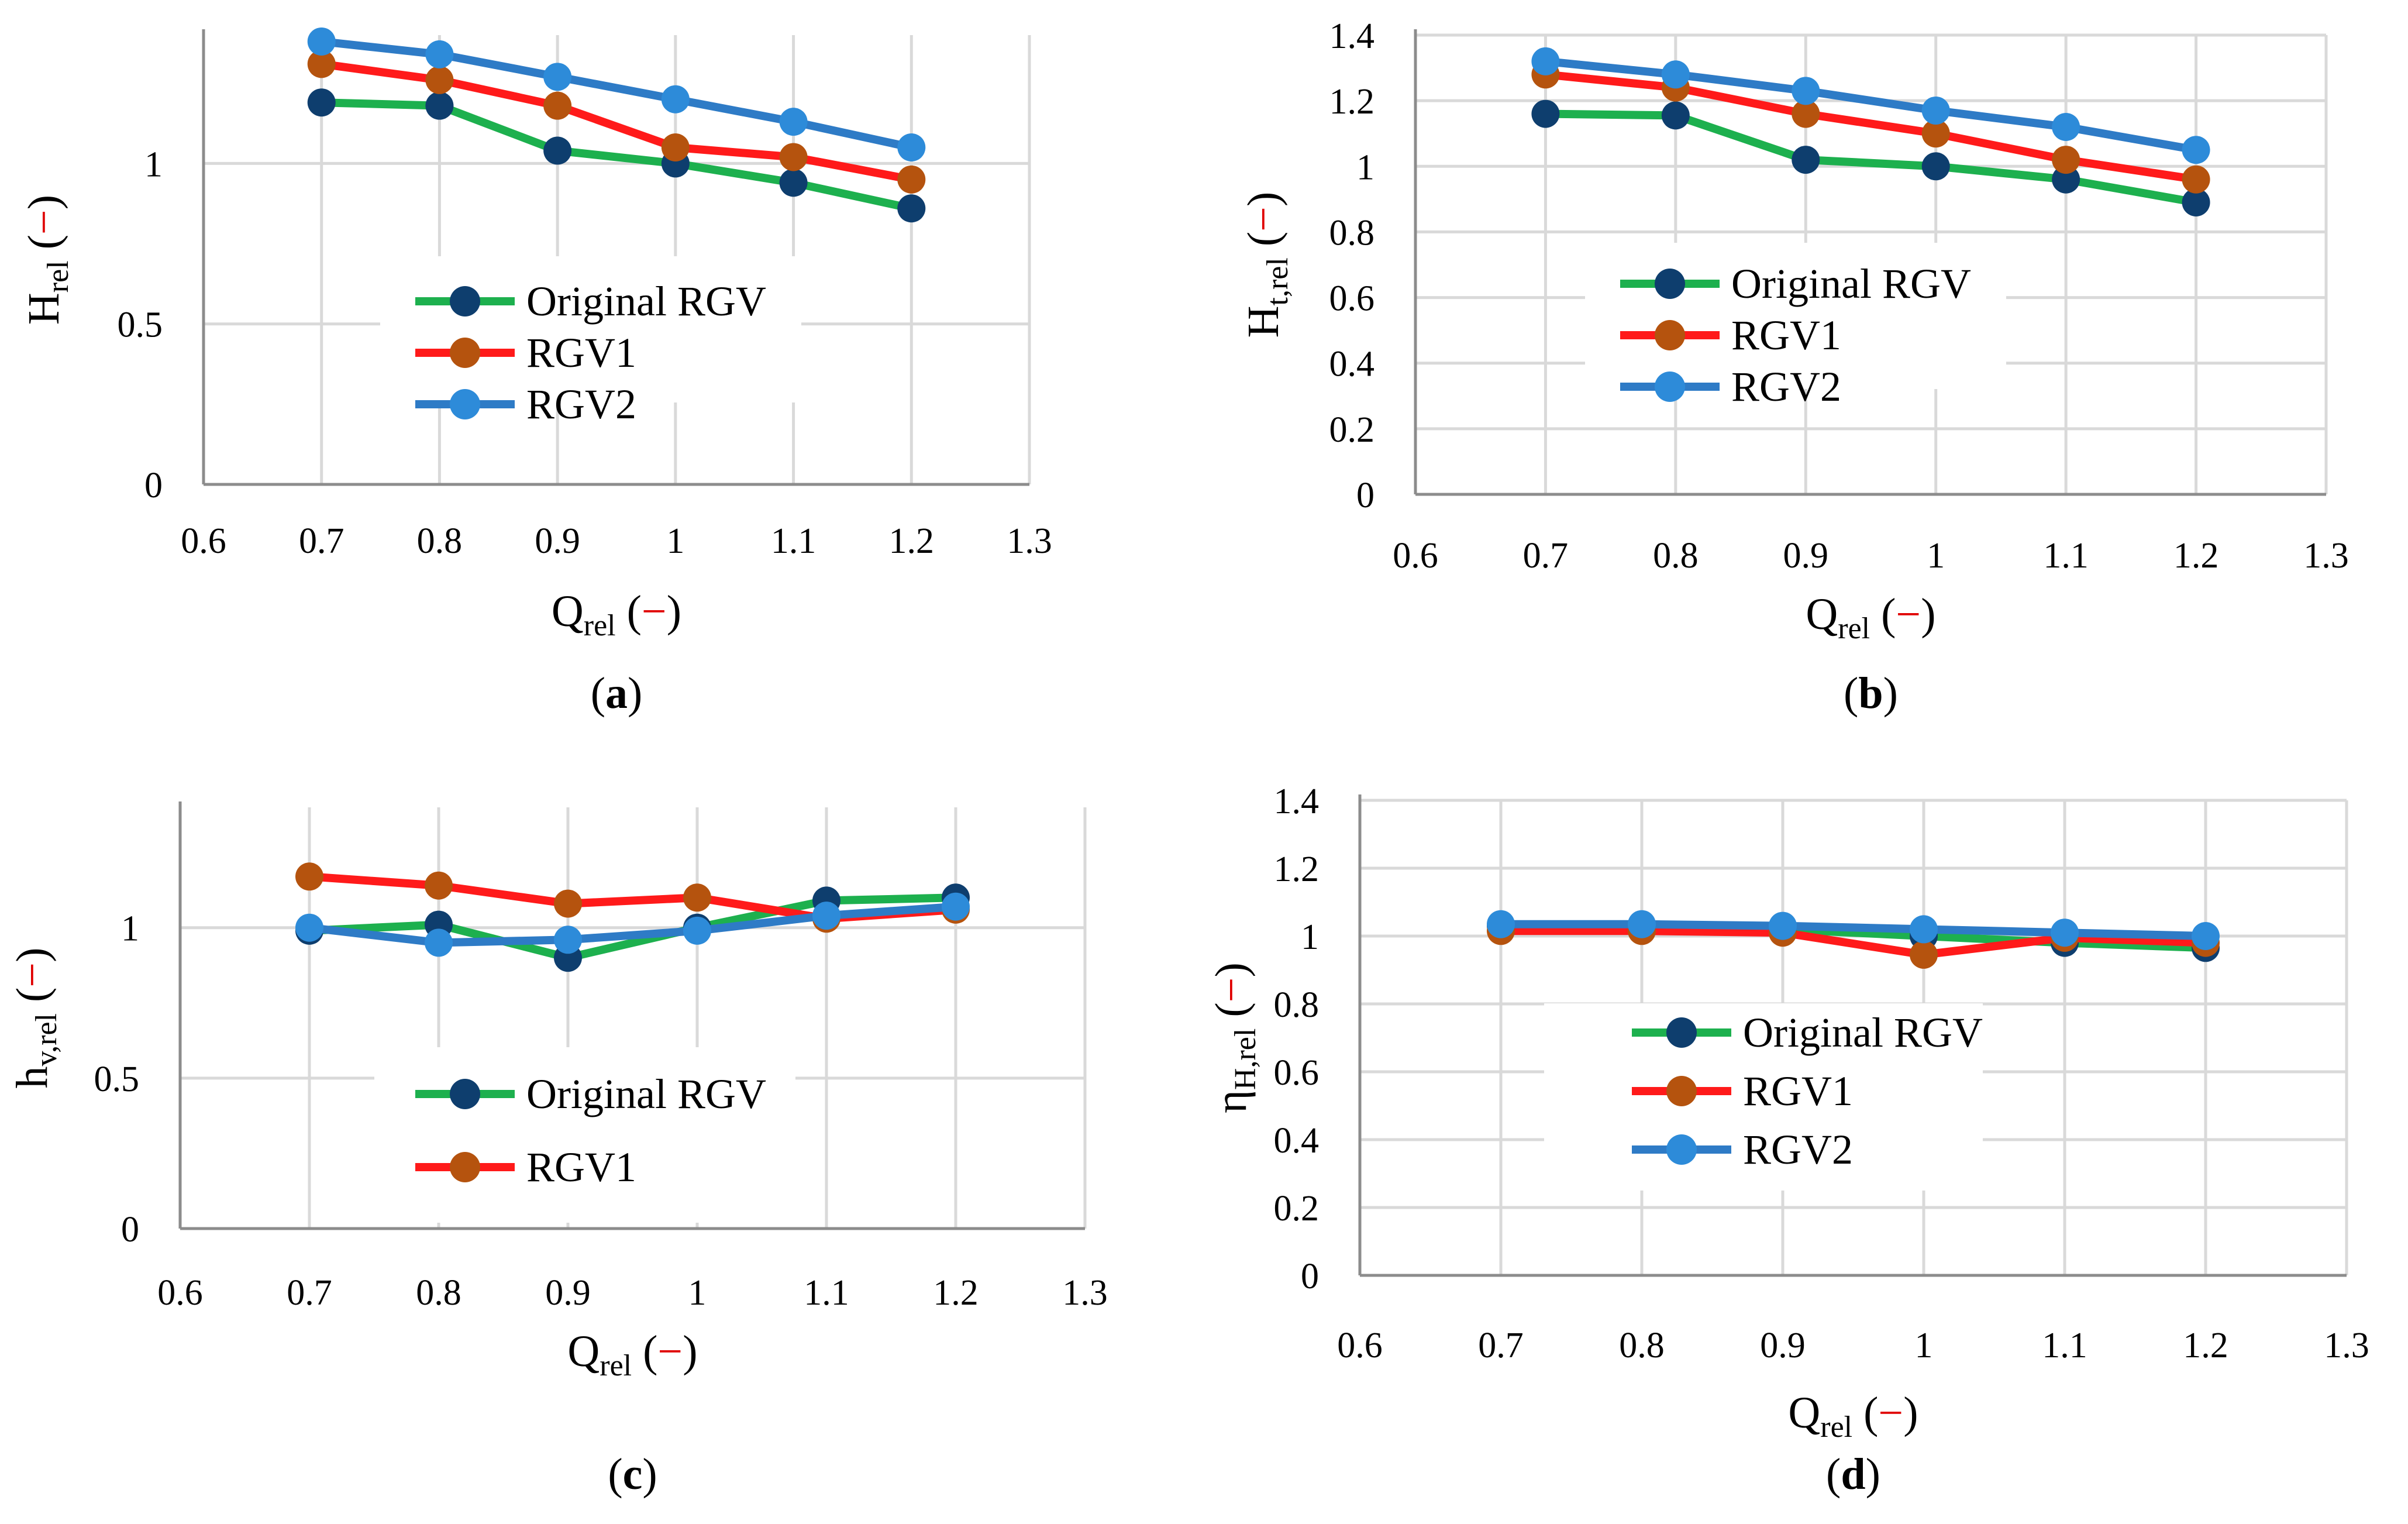 The image size is (2408, 1524). Describe the element at coordinates (1786, 386) in the screenshot. I see `legend-label: RGV2` at that location.